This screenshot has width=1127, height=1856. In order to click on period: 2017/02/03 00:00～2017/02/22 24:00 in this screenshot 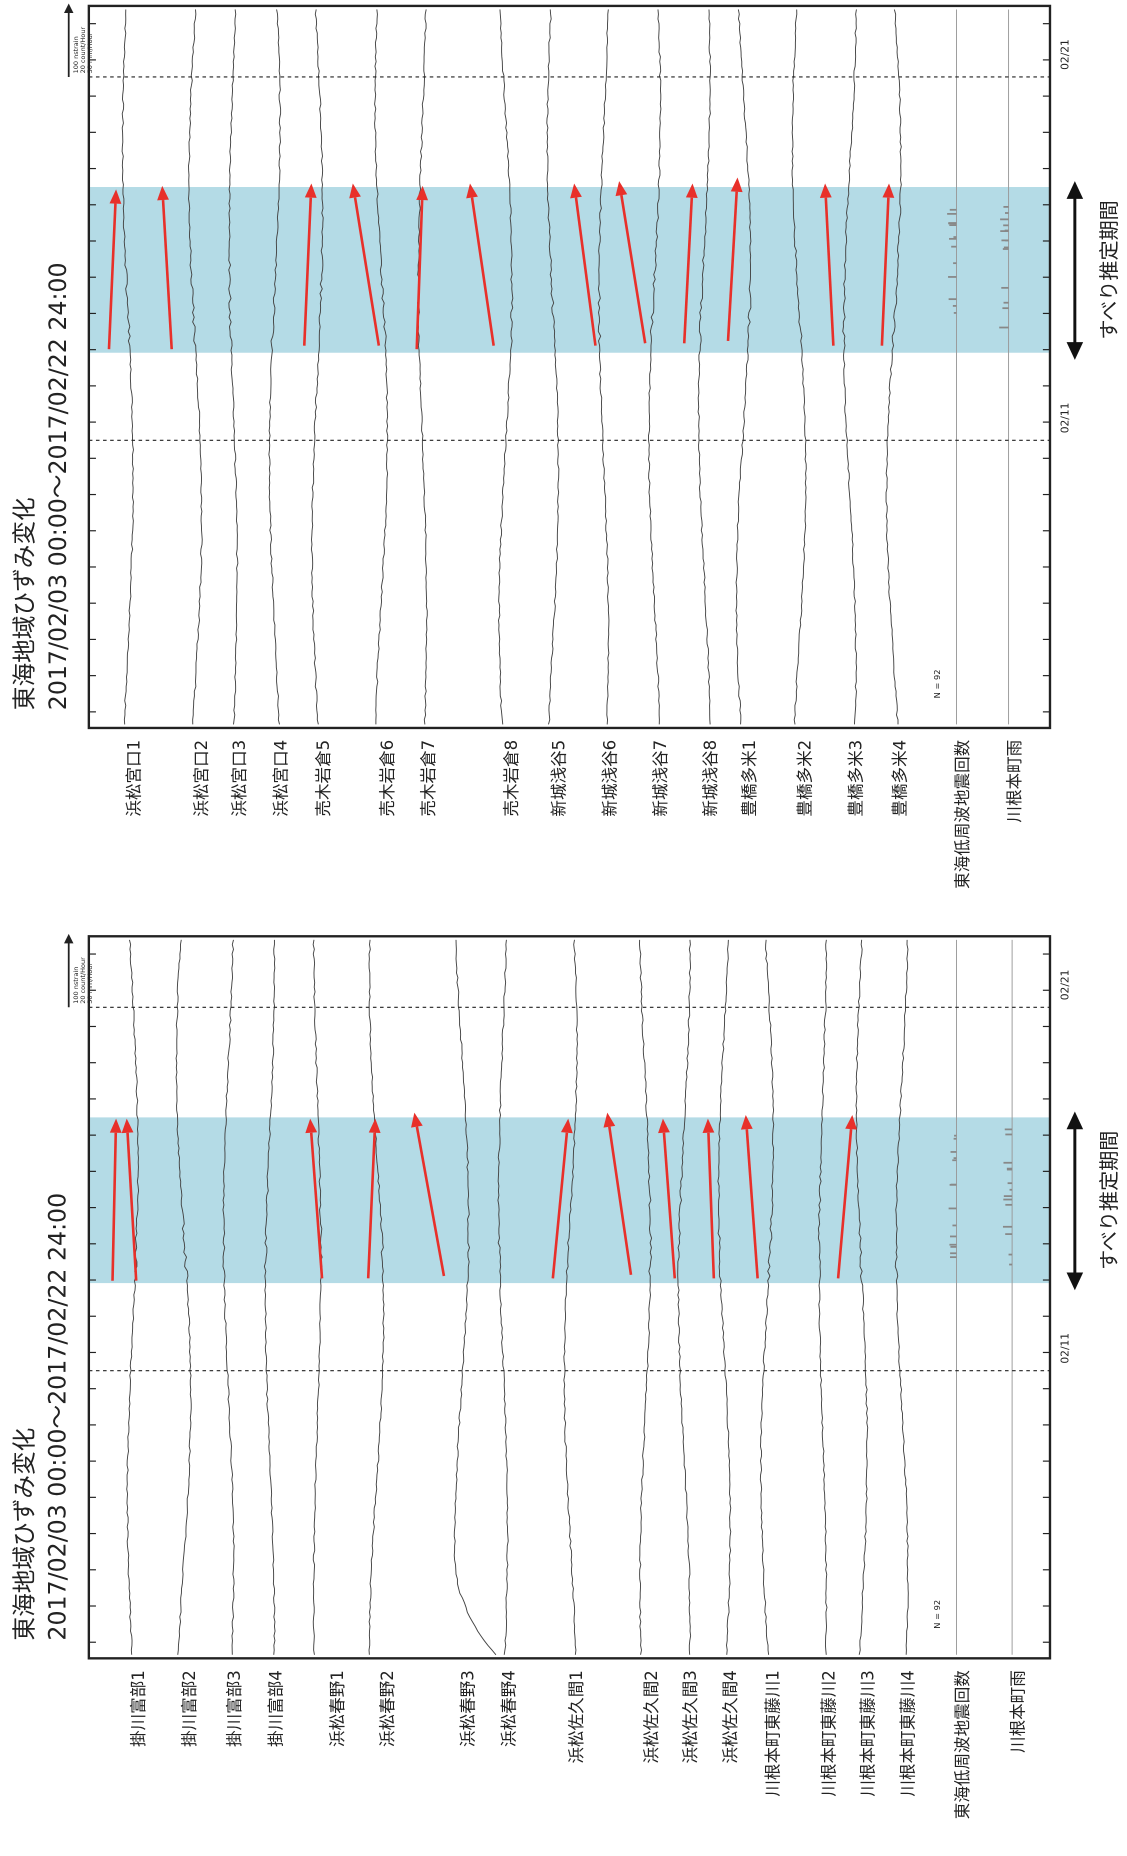, I will do `click(58, 486)`.